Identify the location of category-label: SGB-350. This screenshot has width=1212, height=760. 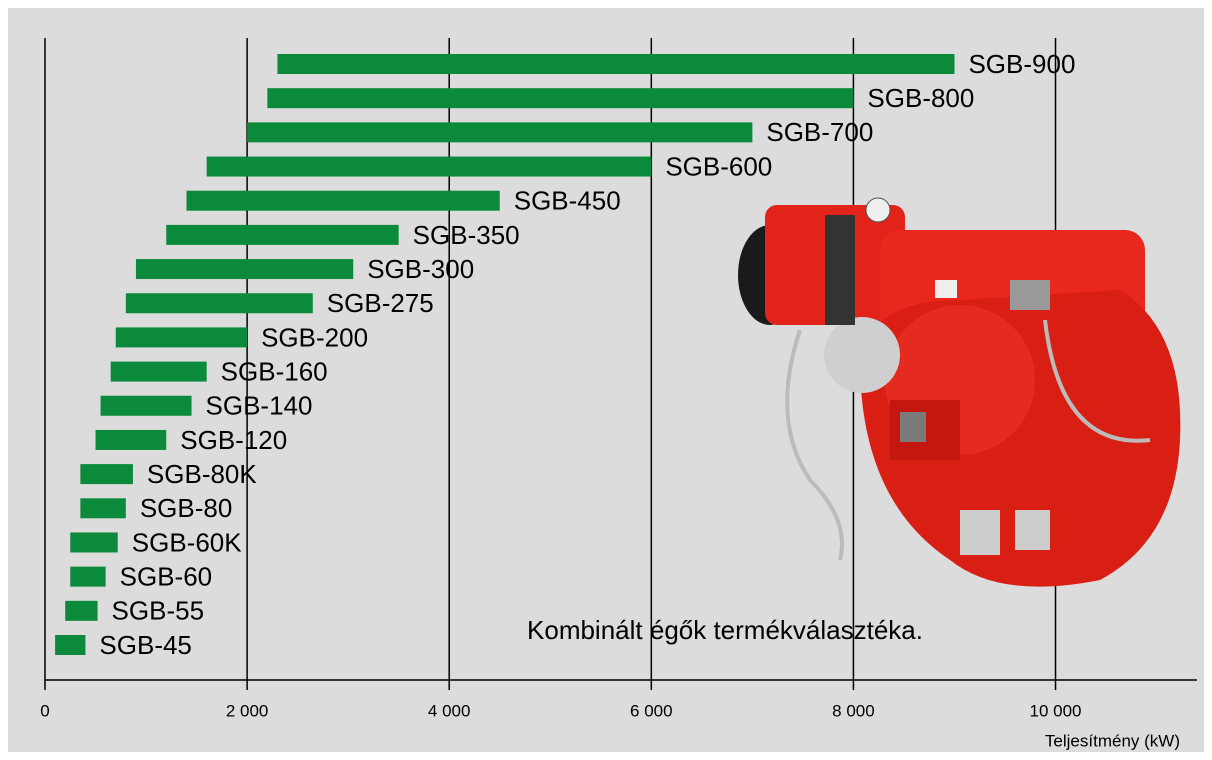
(466, 235).